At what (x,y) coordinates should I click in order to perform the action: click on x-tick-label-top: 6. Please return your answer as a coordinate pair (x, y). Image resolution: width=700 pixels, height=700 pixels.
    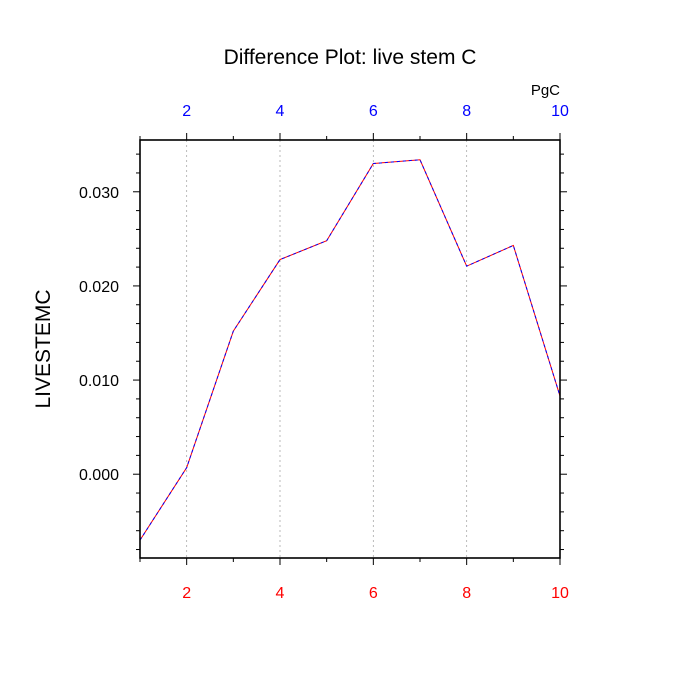
    Looking at the image, I should click on (373, 111).